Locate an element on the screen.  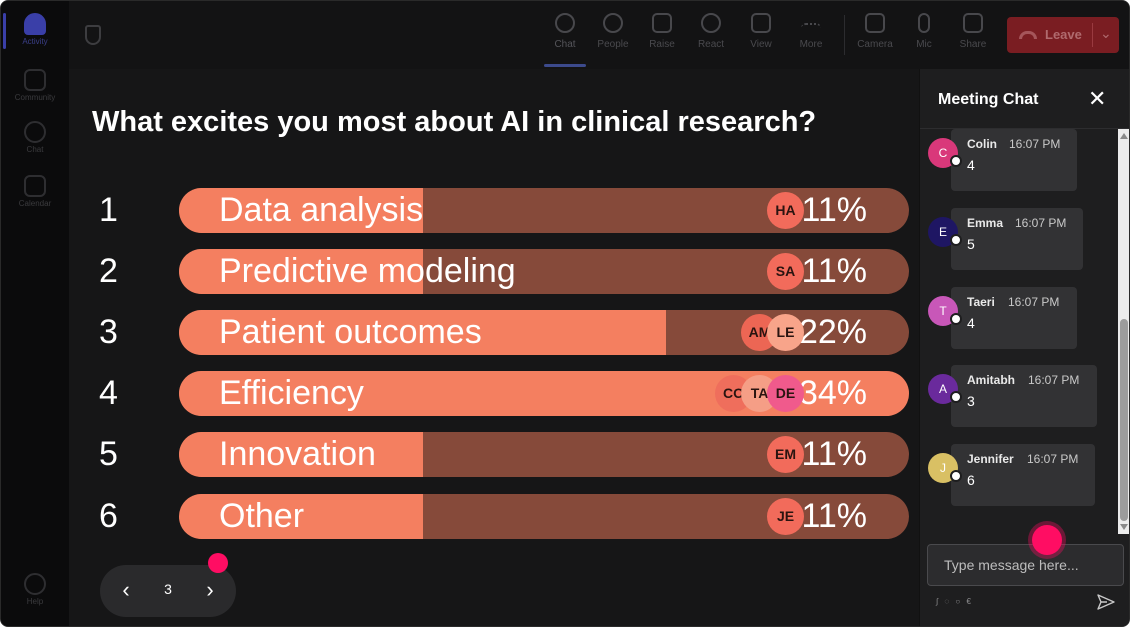
toolbar-share-button: Share is located at coordinates (973, 31).